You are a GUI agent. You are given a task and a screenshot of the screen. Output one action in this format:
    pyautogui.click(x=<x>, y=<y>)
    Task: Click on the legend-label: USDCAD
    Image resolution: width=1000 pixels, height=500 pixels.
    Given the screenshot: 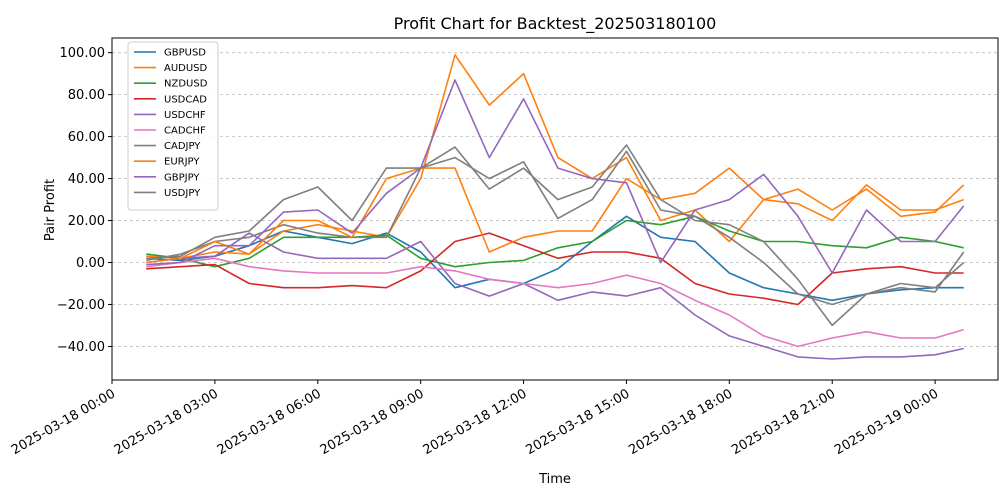 What is the action you would take?
    pyautogui.click(x=185, y=99)
    